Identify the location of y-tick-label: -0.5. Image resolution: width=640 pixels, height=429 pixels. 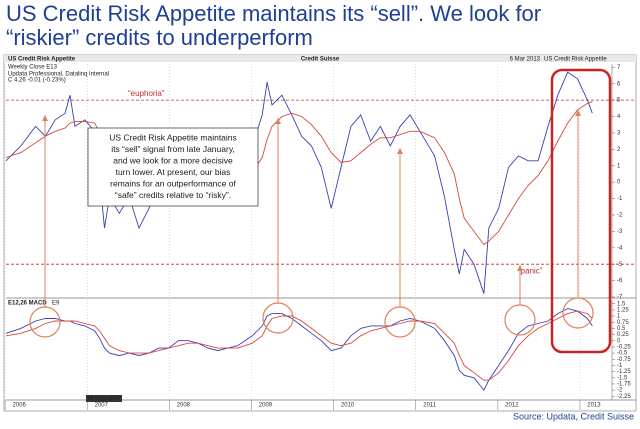
(622, 354).